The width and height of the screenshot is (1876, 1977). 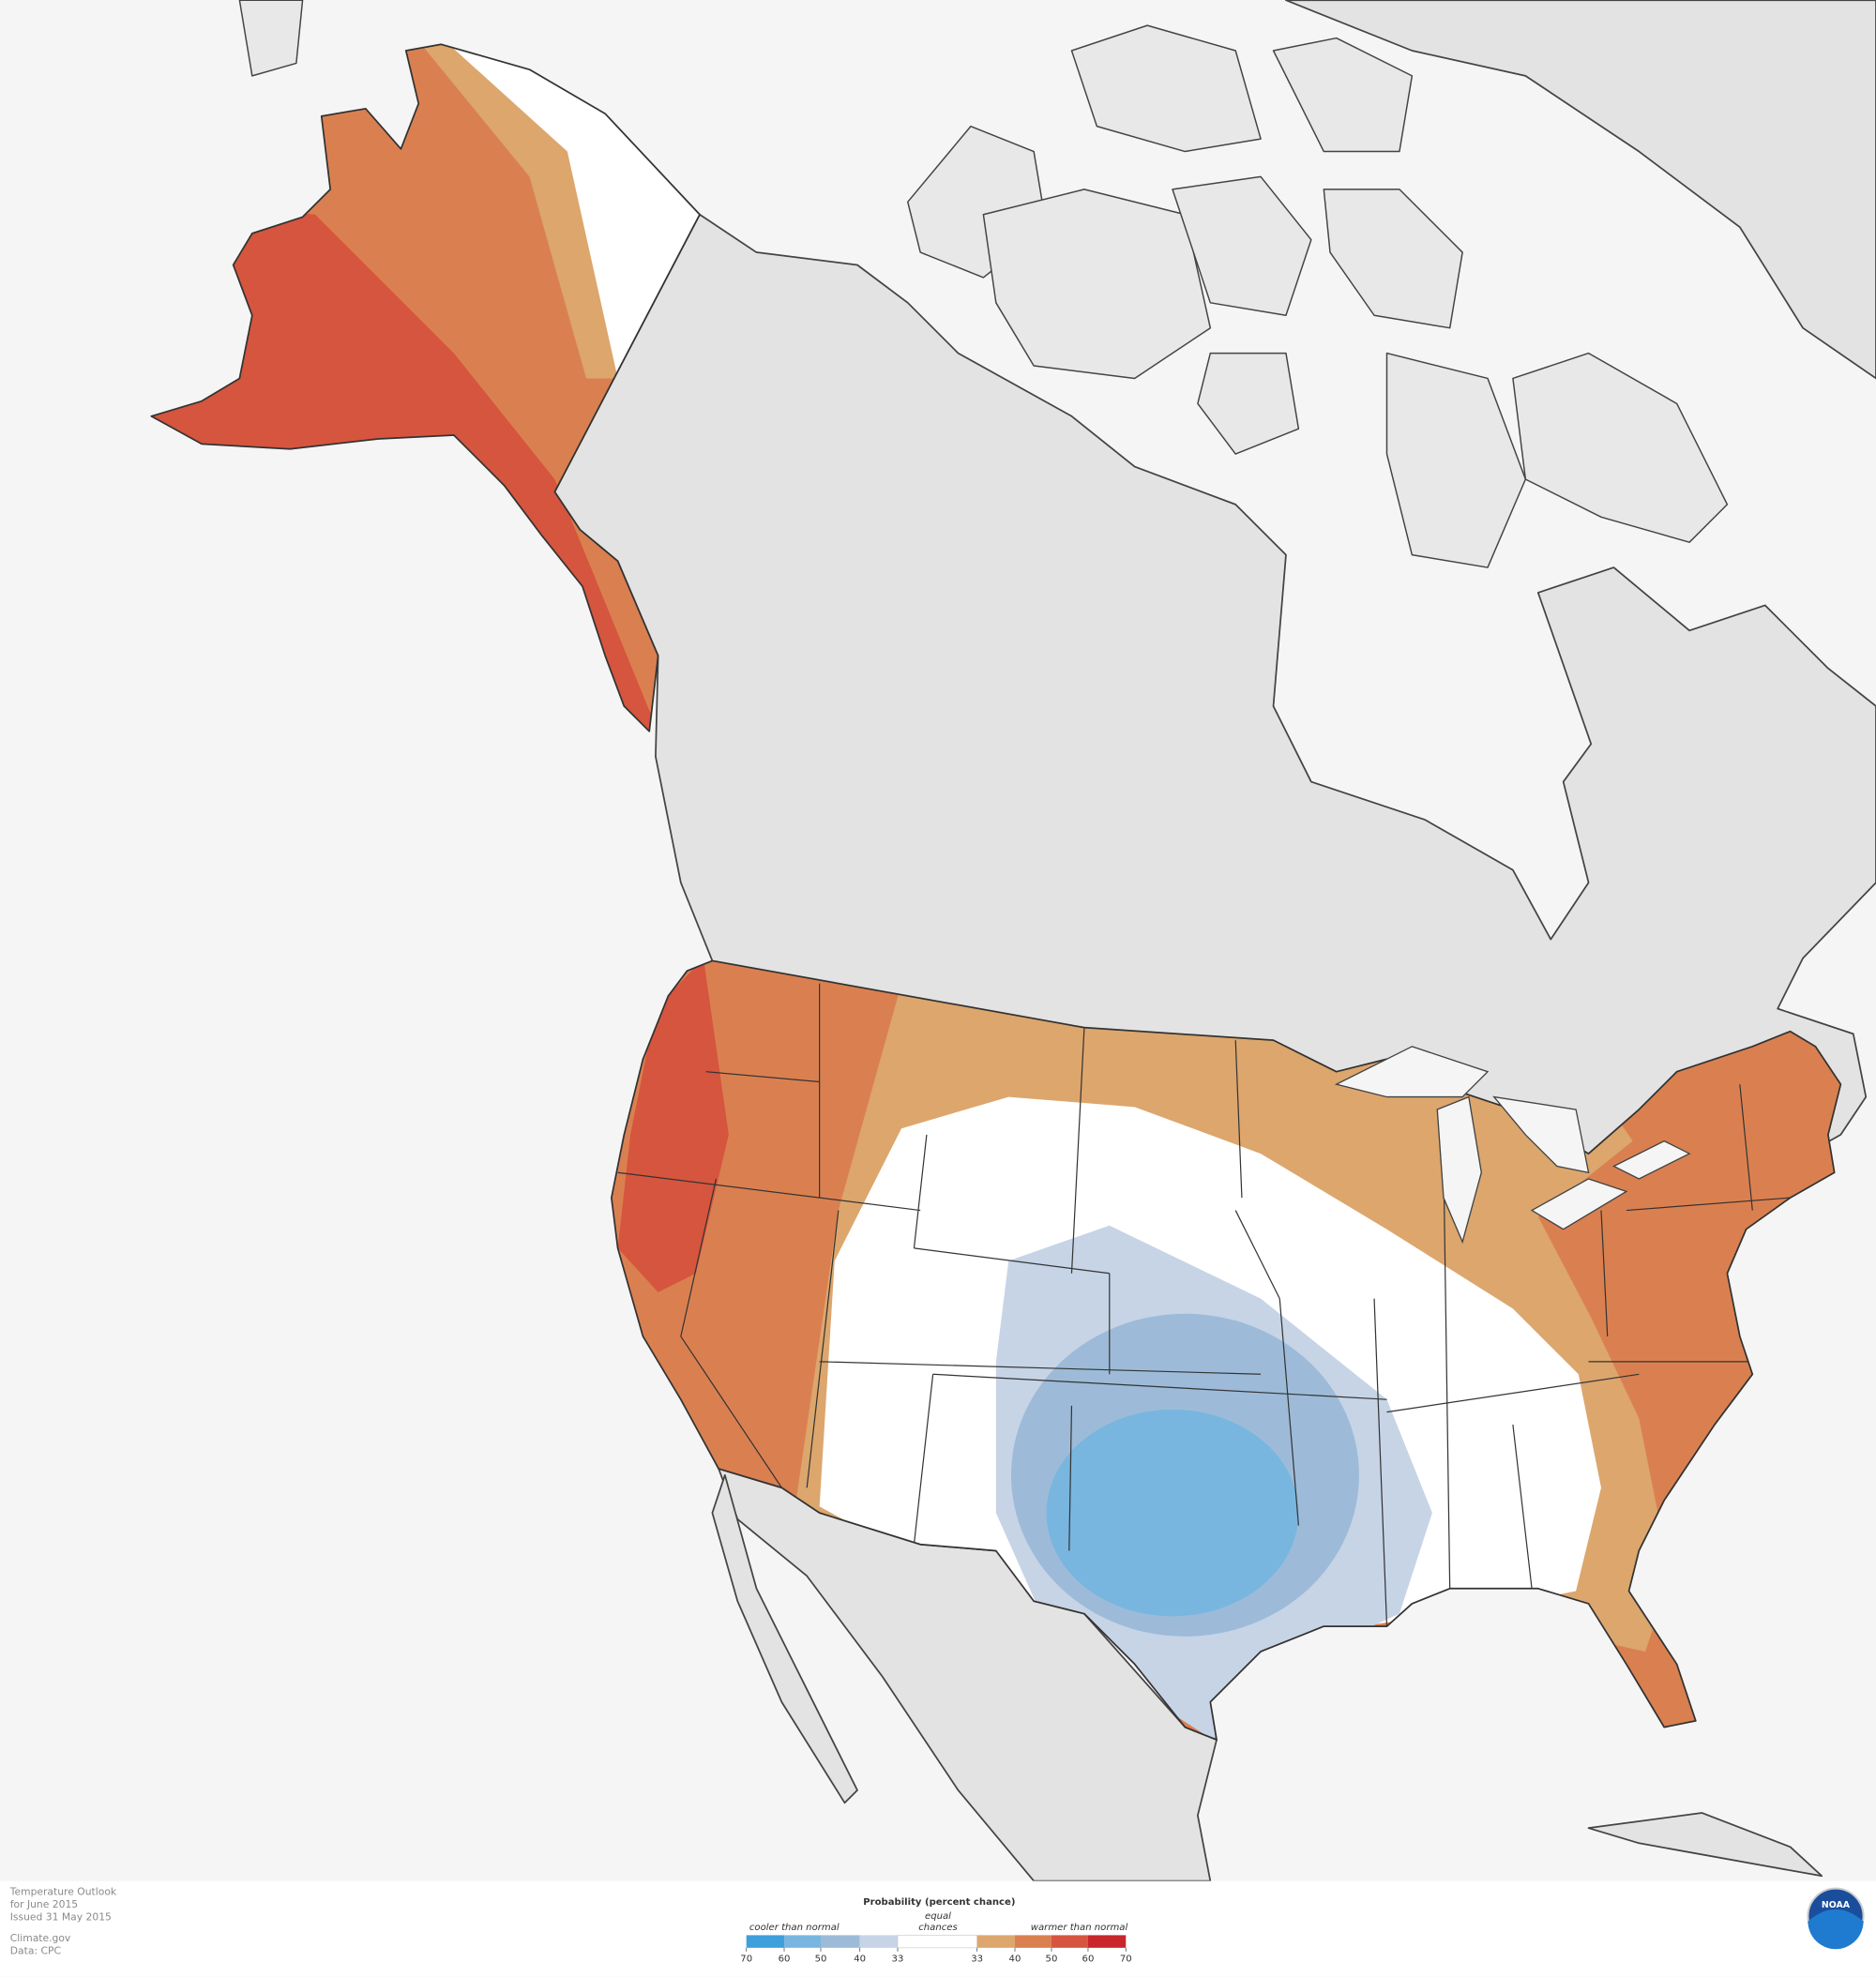 What do you see at coordinates (63, 1891) in the screenshot?
I see `footer-line: Temperature Outlook` at bounding box center [63, 1891].